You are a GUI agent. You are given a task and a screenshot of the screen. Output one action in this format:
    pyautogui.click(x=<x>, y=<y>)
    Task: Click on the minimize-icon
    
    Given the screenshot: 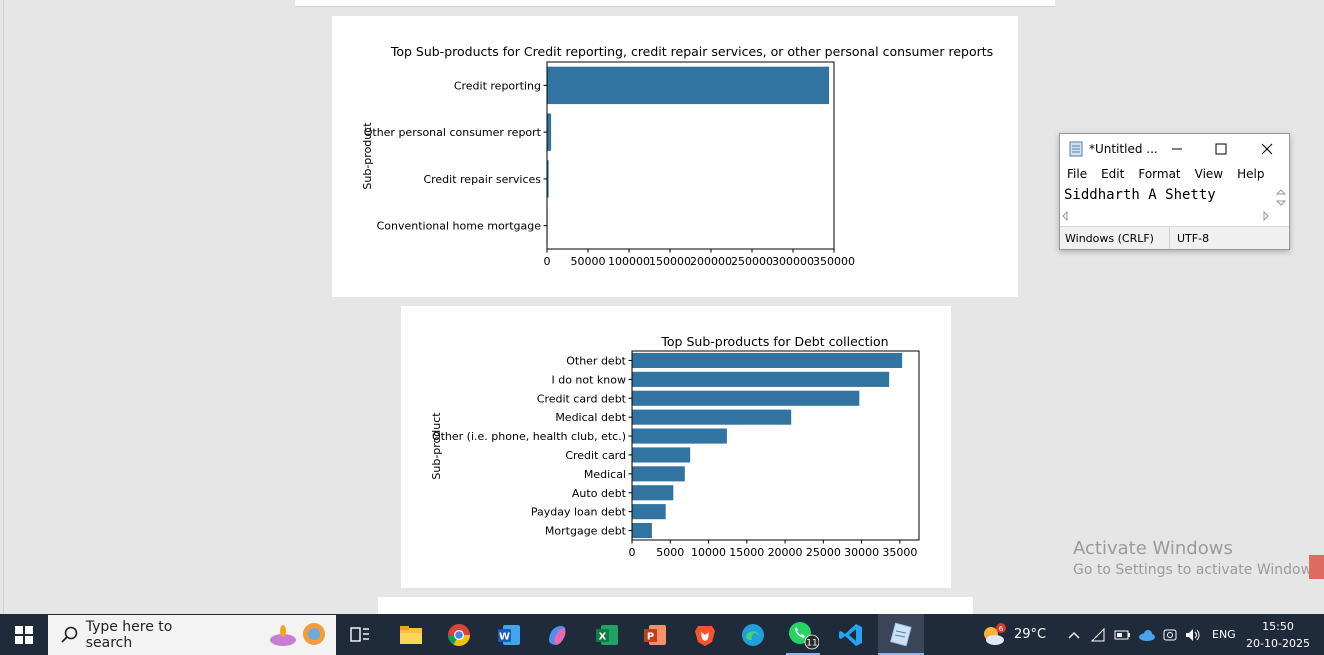 What is the action you would take?
    pyautogui.click(x=1177, y=149)
    